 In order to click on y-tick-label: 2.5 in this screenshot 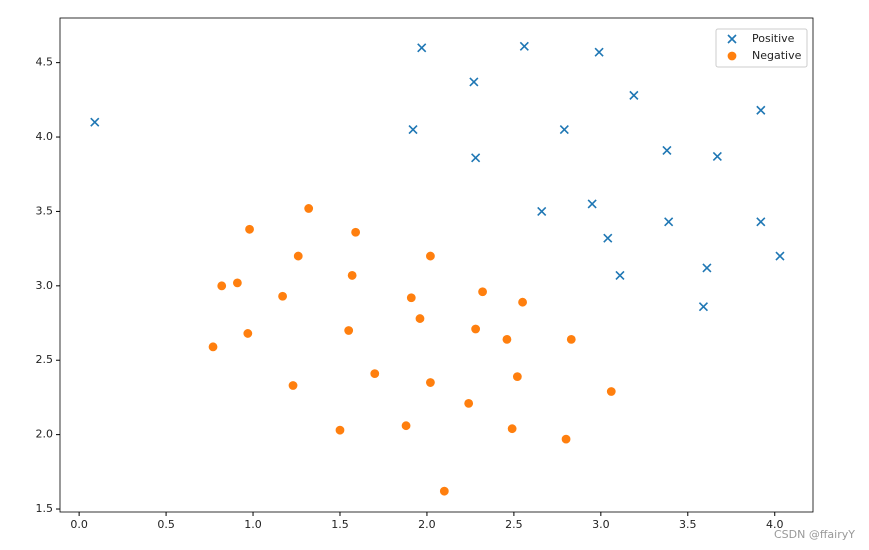, I will do `click(45, 359)`.